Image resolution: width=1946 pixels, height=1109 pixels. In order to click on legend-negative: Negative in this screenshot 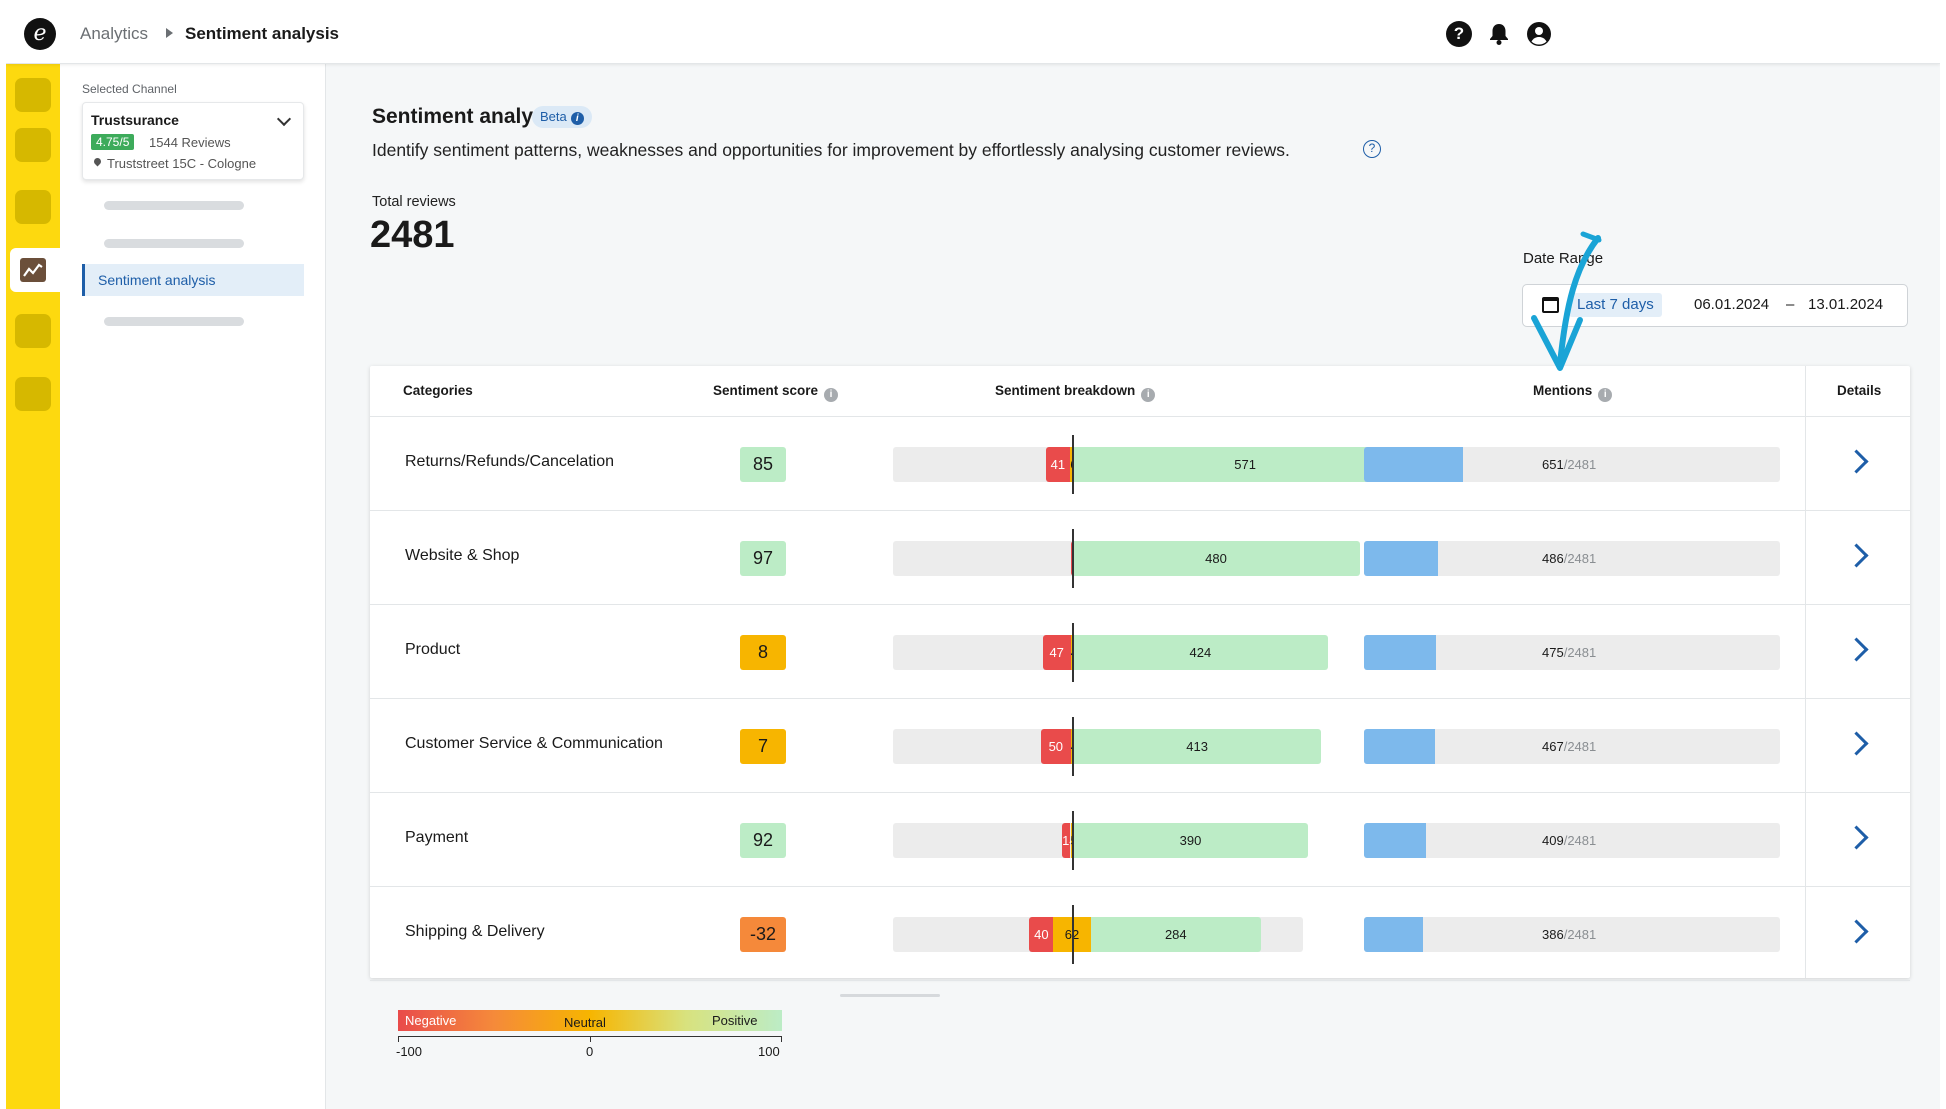, I will do `click(431, 1020)`.